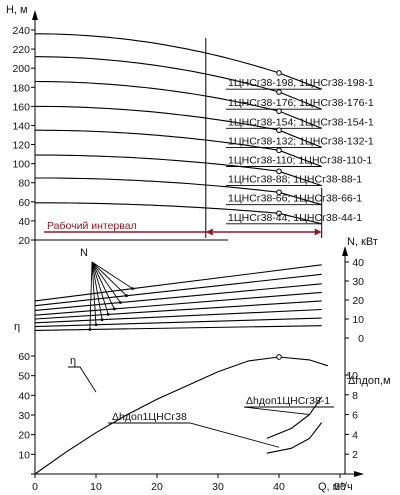 The image size is (400, 495). Describe the element at coordinates (355, 435) in the screenshot. I see `npsh-tick-label: 4` at that location.